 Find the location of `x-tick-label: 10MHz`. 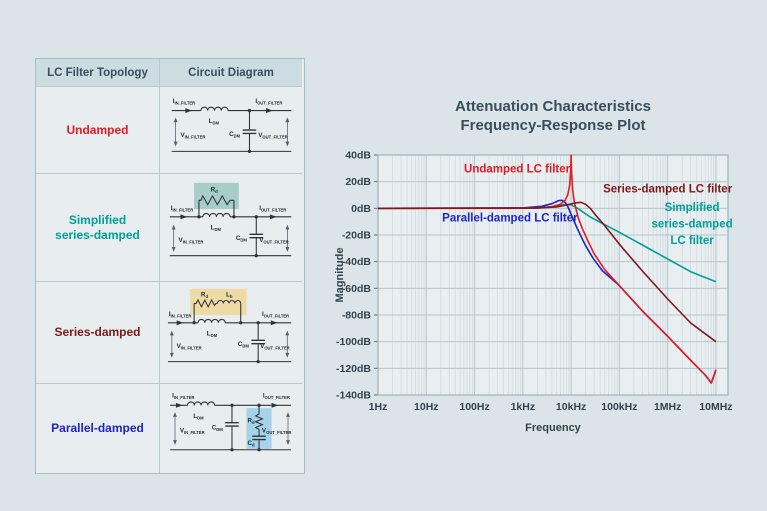

x-tick-label: 10MHz is located at coordinates (715, 407).